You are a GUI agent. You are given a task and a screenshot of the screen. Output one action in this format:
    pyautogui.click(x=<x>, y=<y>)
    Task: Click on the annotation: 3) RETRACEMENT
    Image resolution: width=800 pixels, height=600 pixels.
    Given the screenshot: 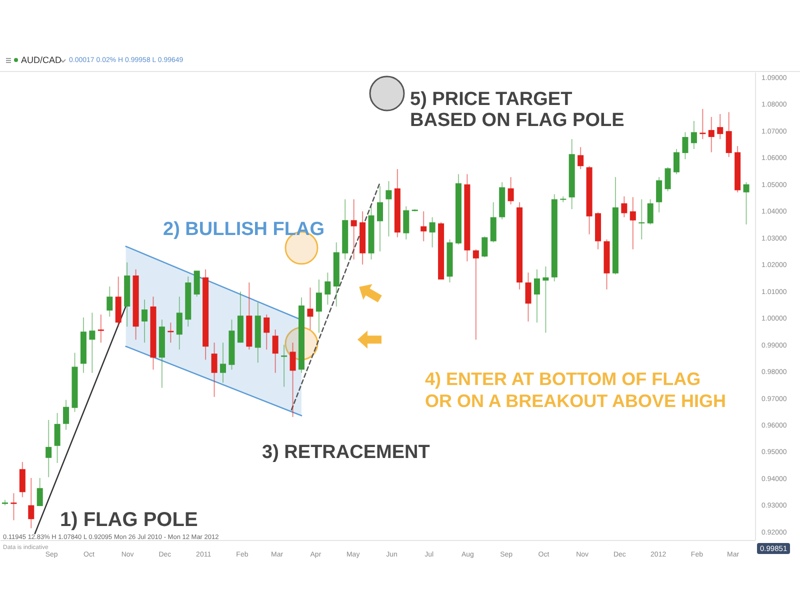 What is the action you would take?
    pyautogui.click(x=346, y=453)
    